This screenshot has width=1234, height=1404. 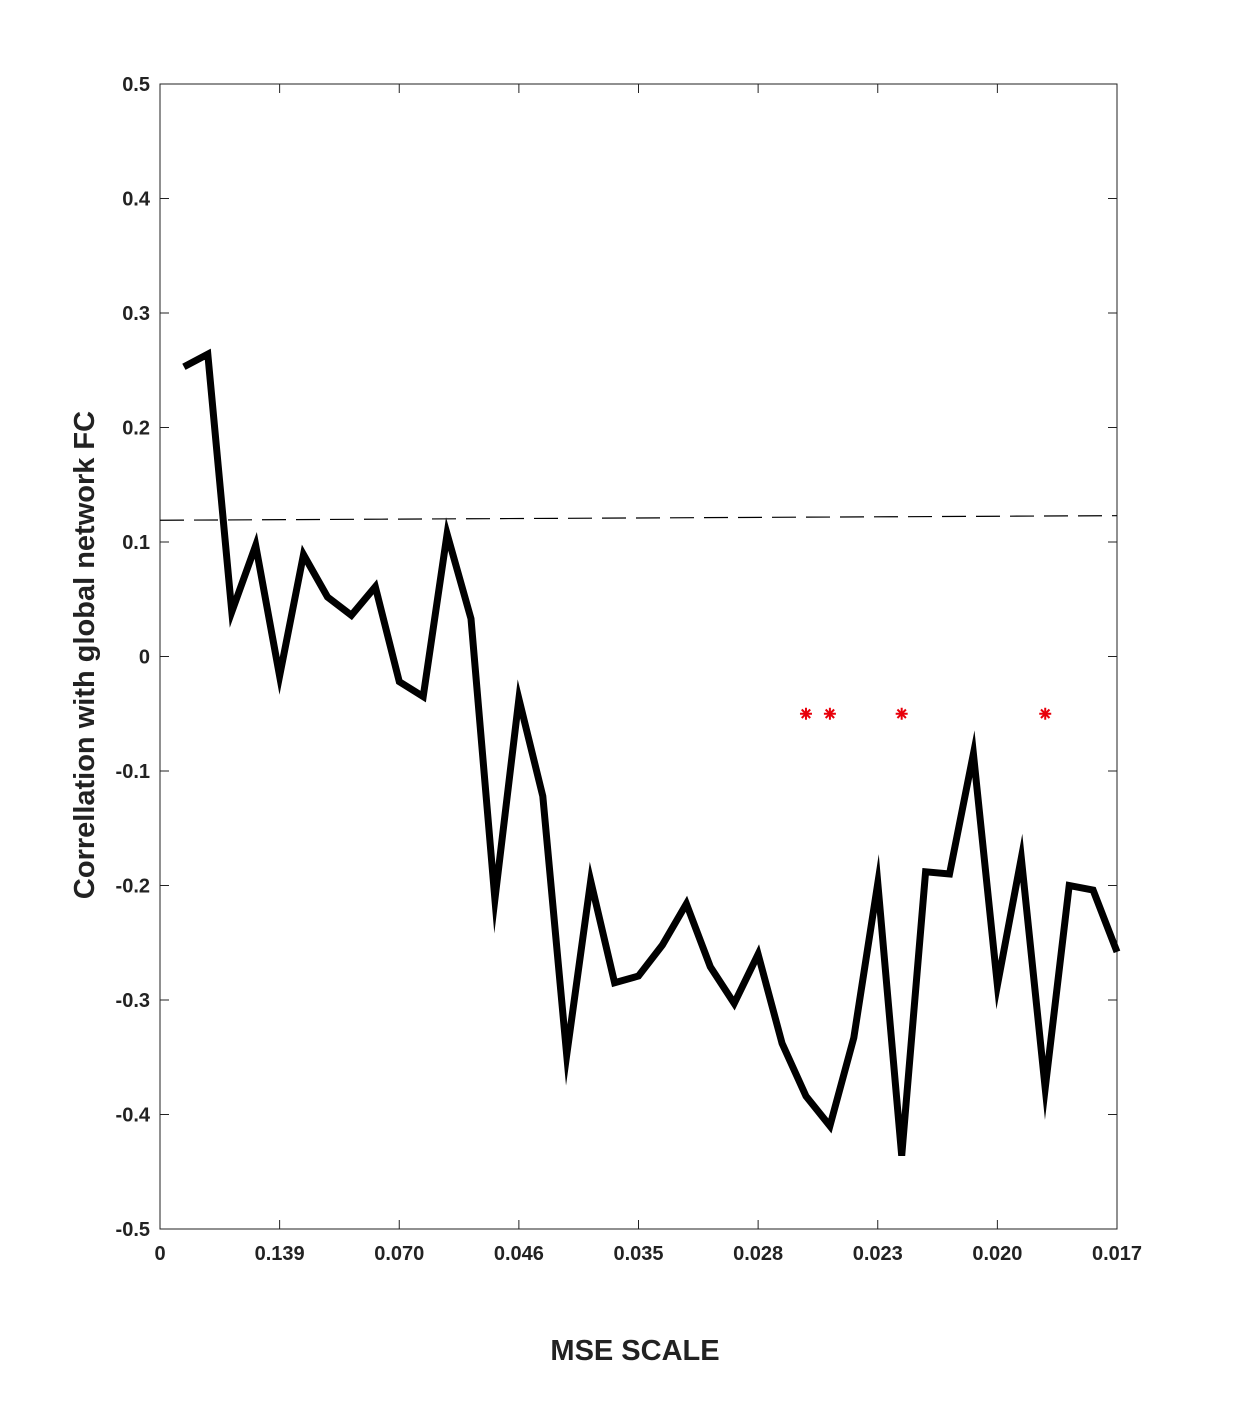 I want to click on y-tick-label: -0.5, so click(x=133, y=1230).